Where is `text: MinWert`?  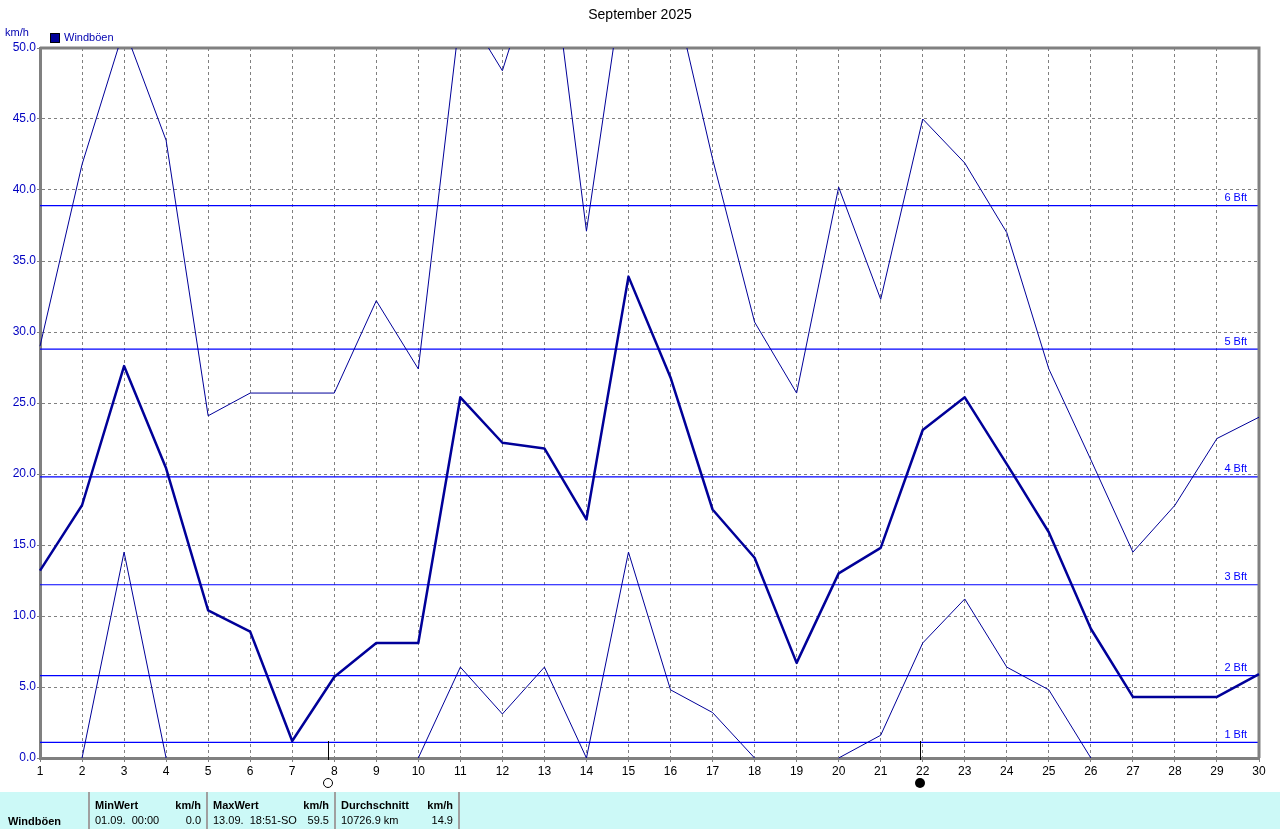
text: MinWert is located at coordinates (117, 805).